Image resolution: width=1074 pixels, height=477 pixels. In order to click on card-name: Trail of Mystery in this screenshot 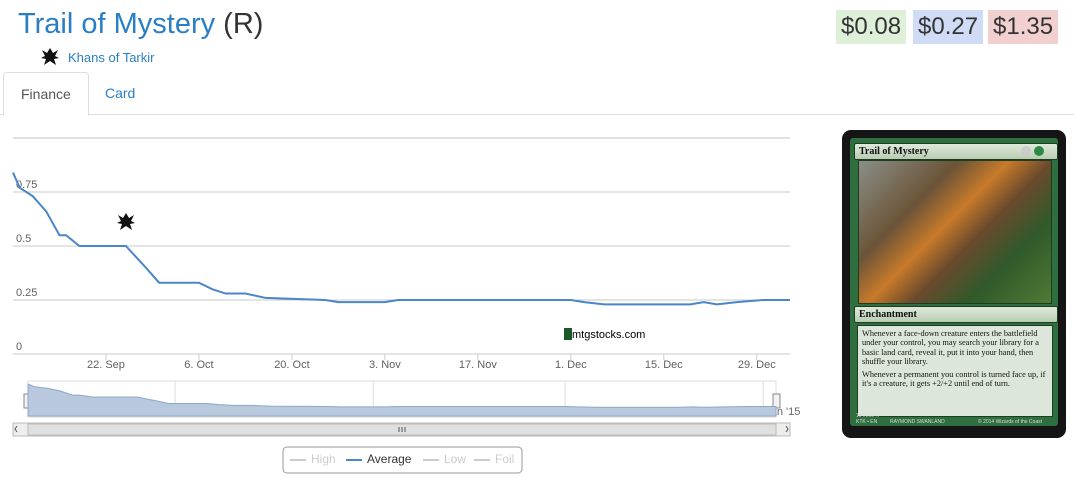, I will do `click(956, 151)`.